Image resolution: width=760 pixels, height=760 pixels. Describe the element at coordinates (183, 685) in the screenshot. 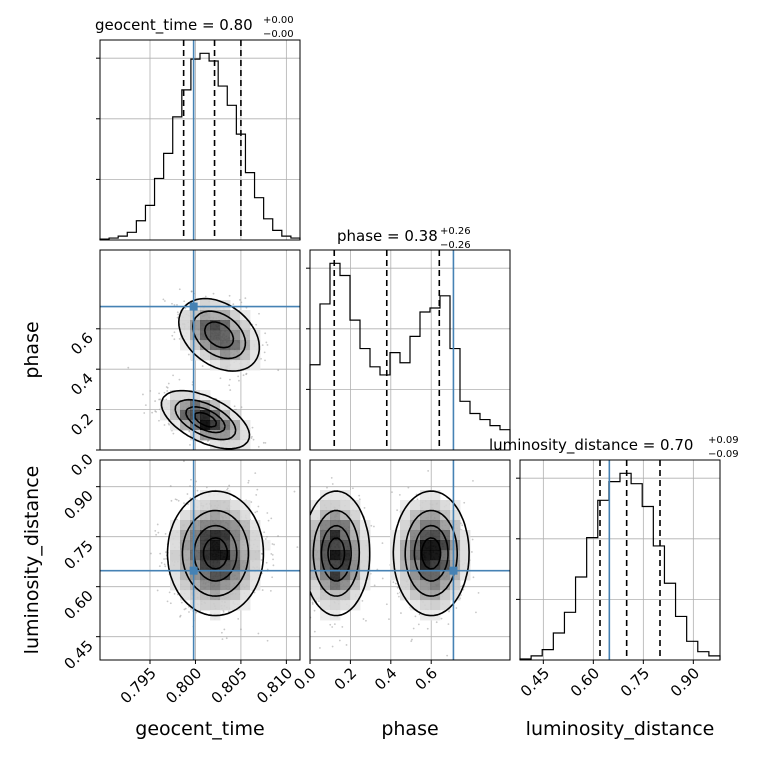

I see `x-tick-label-geocent-time-1: 0.800` at that location.